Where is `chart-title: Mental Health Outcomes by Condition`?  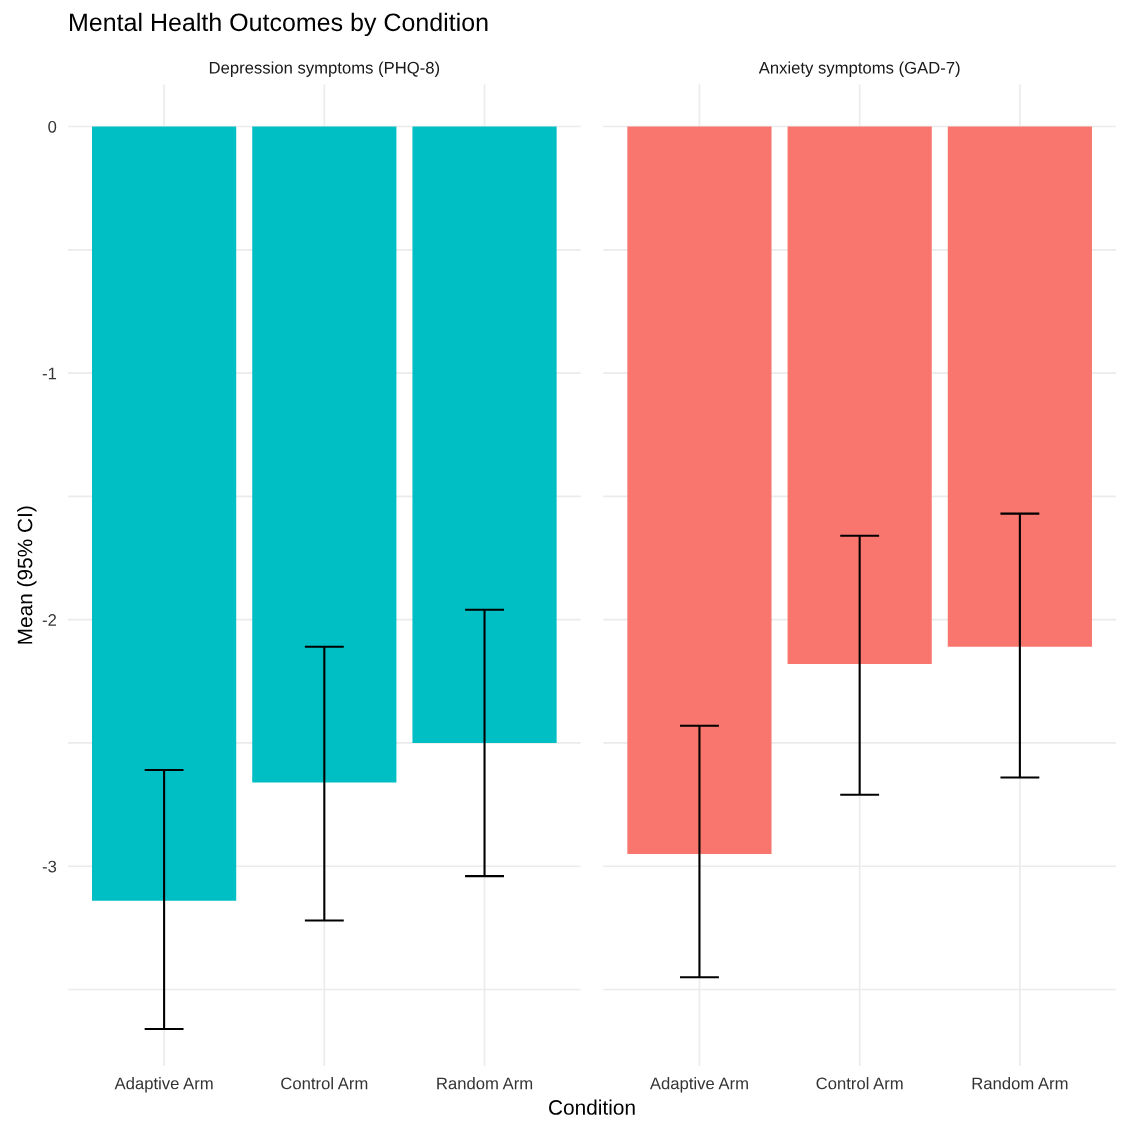
chart-title: Mental Health Outcomes by Condition is located at coordinates (279, 24).